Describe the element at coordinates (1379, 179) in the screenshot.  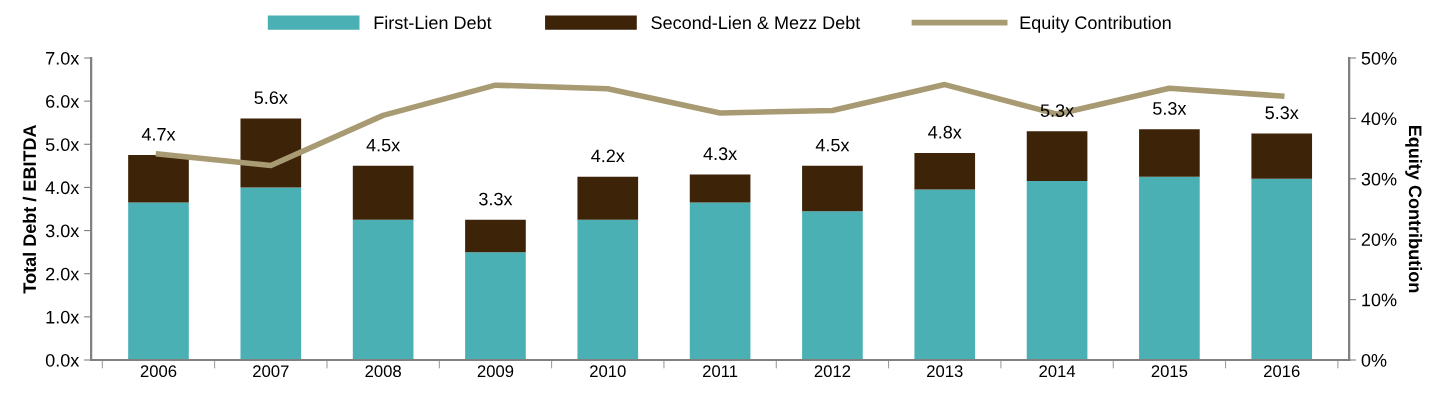
I see `y2-tick-label: 30%` at that location.